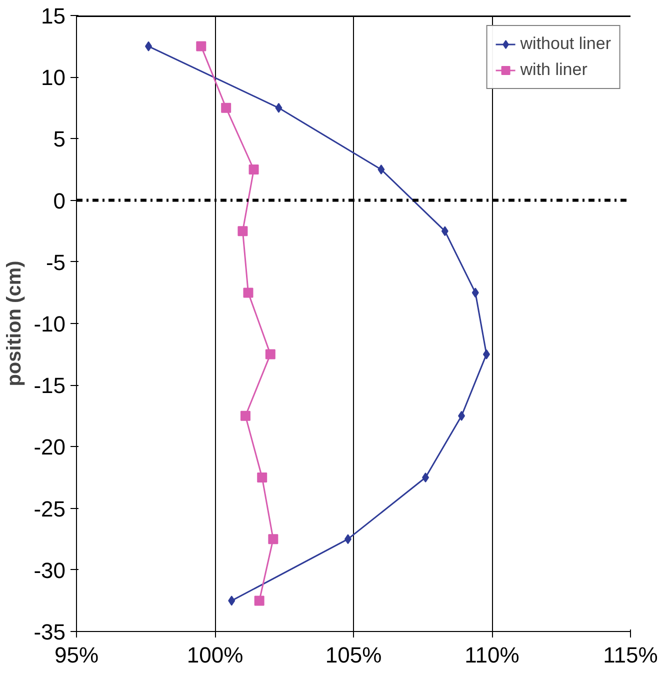 This screenshot has height=674, width=664. What do you see at coordinates (50, 632) in the screenshot?
I see `y-tick-label: -35` at bounding box center [50, 632].